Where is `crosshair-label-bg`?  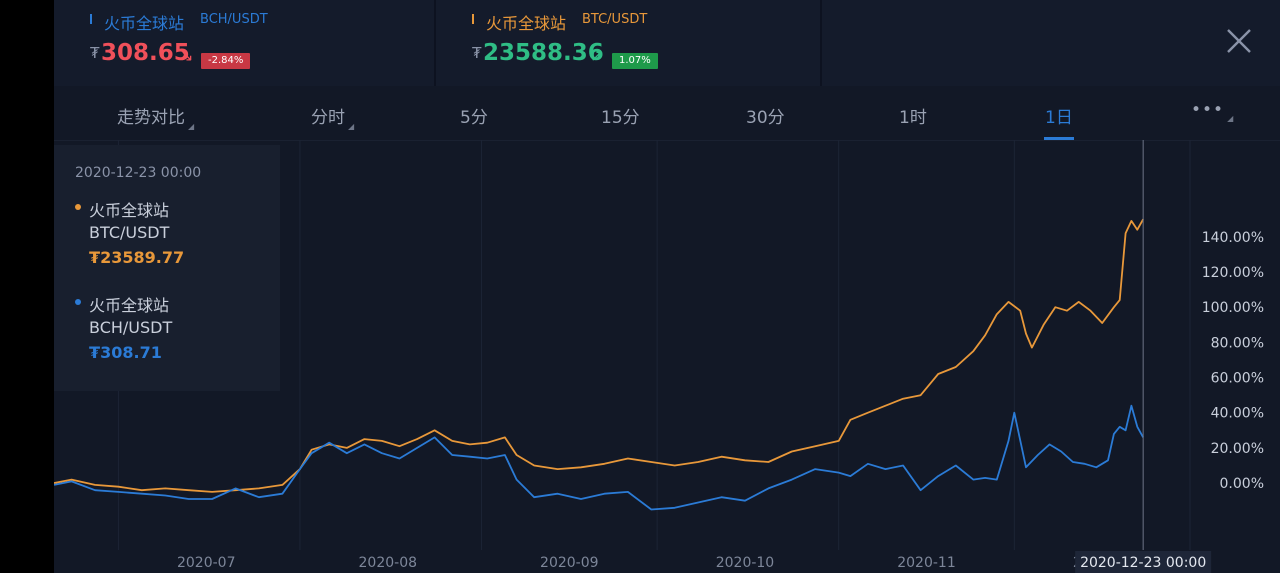
crosshair-label-bg is located at coordinates (1143, 562).